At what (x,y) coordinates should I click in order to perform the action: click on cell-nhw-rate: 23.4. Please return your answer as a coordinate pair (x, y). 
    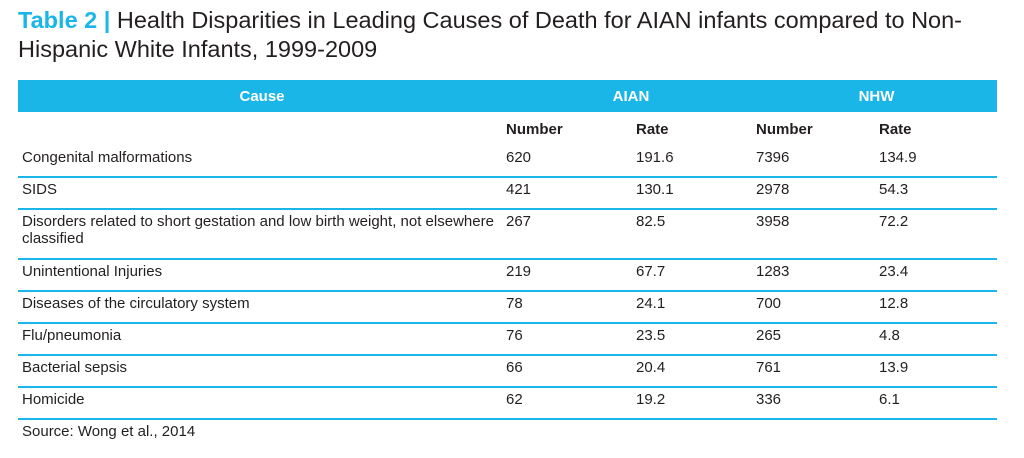
    Looking at the image, I should click on (938, 274).